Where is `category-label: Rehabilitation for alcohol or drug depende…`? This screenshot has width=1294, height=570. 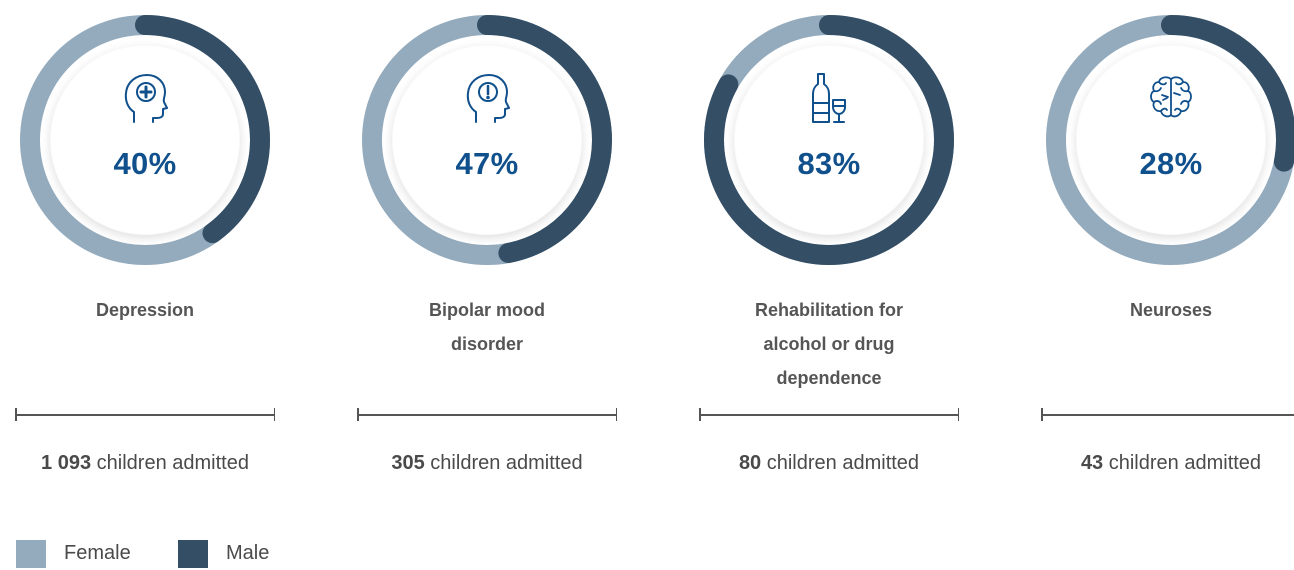
category-label: Rehabilitation for alcohol or drug depende… is located at coordinates (829, 344).